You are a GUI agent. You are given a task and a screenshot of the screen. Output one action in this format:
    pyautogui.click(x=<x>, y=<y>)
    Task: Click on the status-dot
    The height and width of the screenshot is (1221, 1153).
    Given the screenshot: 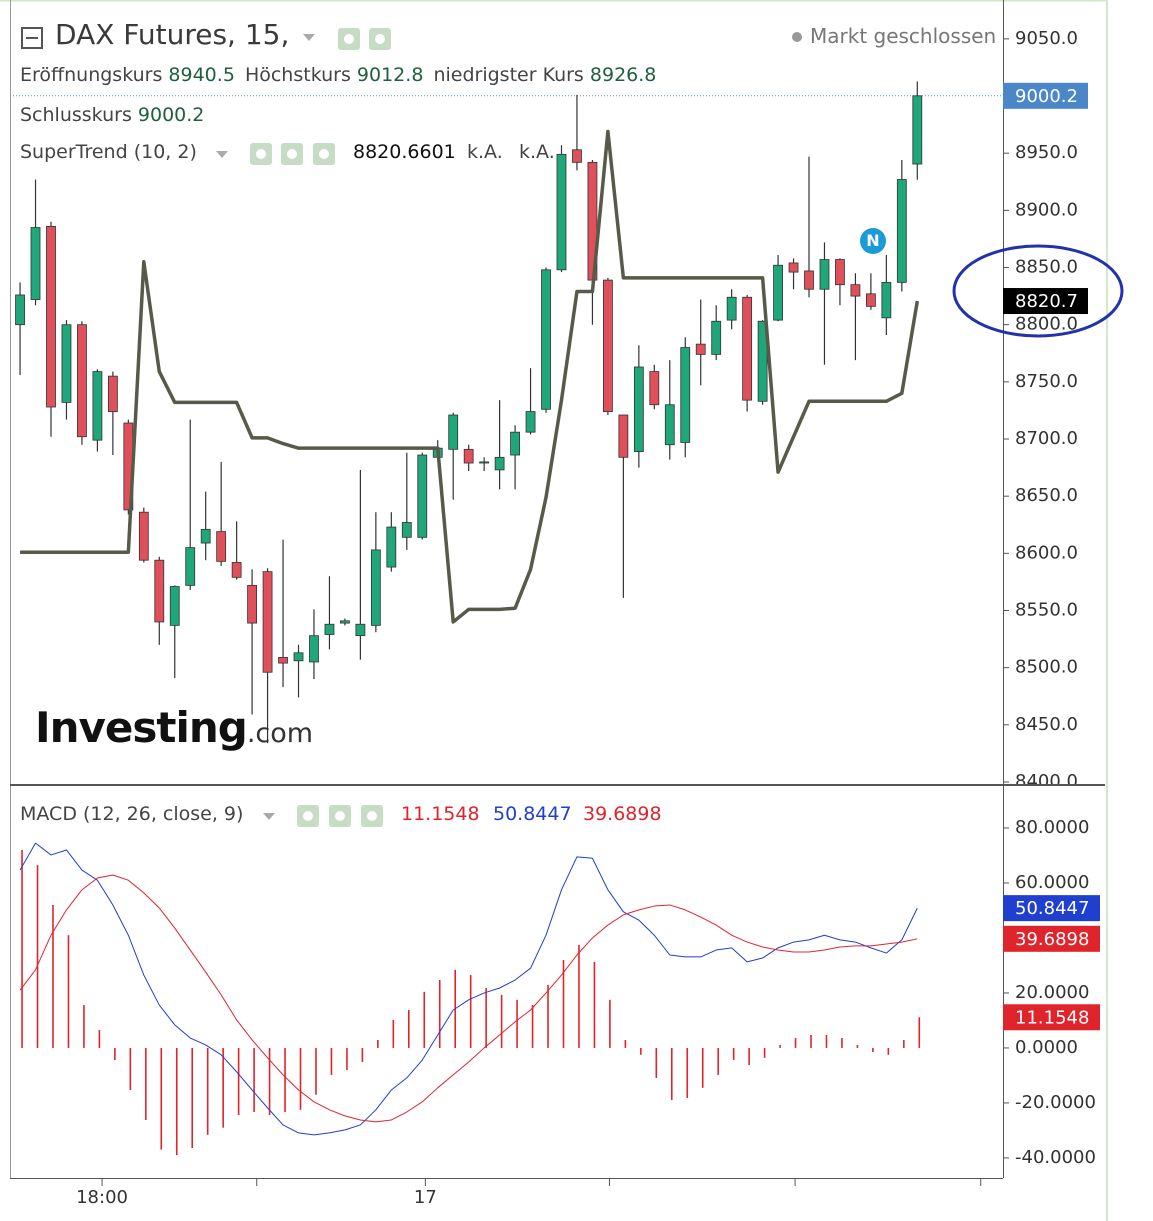 What is the action you would take?
    pyautogui.click(x=797, y=37)
    